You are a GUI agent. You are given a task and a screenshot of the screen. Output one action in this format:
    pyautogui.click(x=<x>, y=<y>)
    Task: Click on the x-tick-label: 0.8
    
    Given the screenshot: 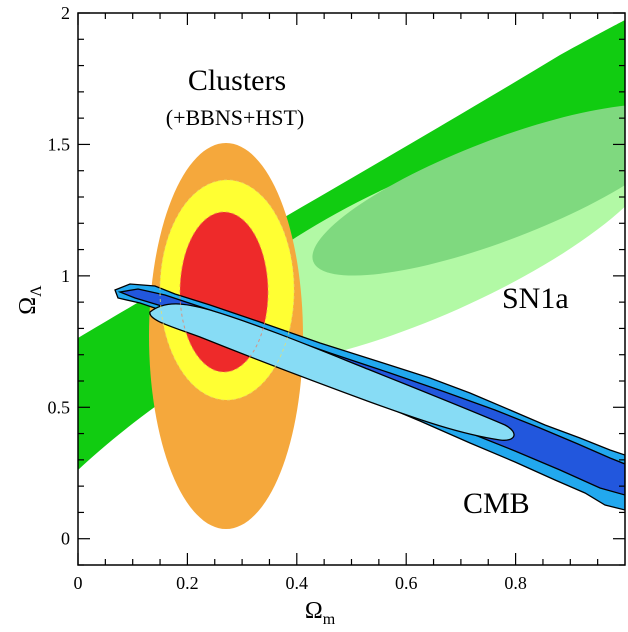 What is the action you would take?
    pyautogui.click(x=515, y=583)
    